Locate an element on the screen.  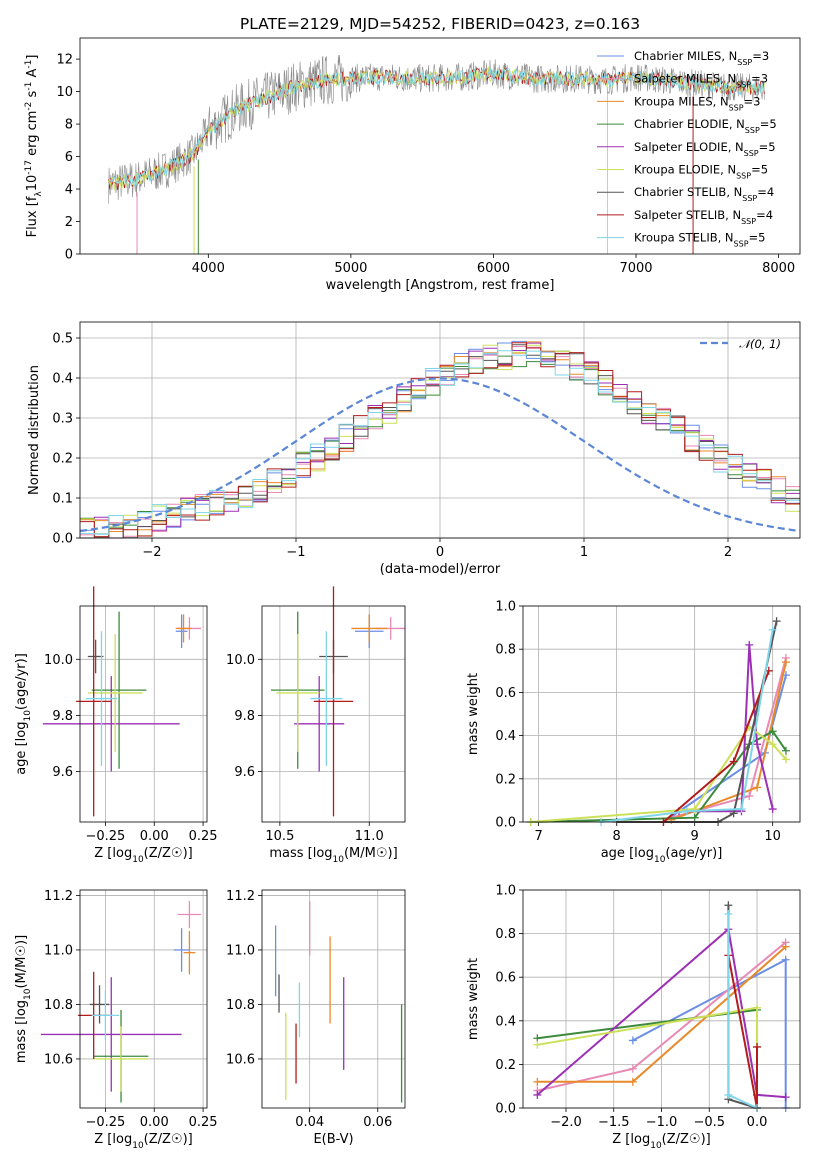
x-tick-label: 11.0 is located at coordinates (369, 836).